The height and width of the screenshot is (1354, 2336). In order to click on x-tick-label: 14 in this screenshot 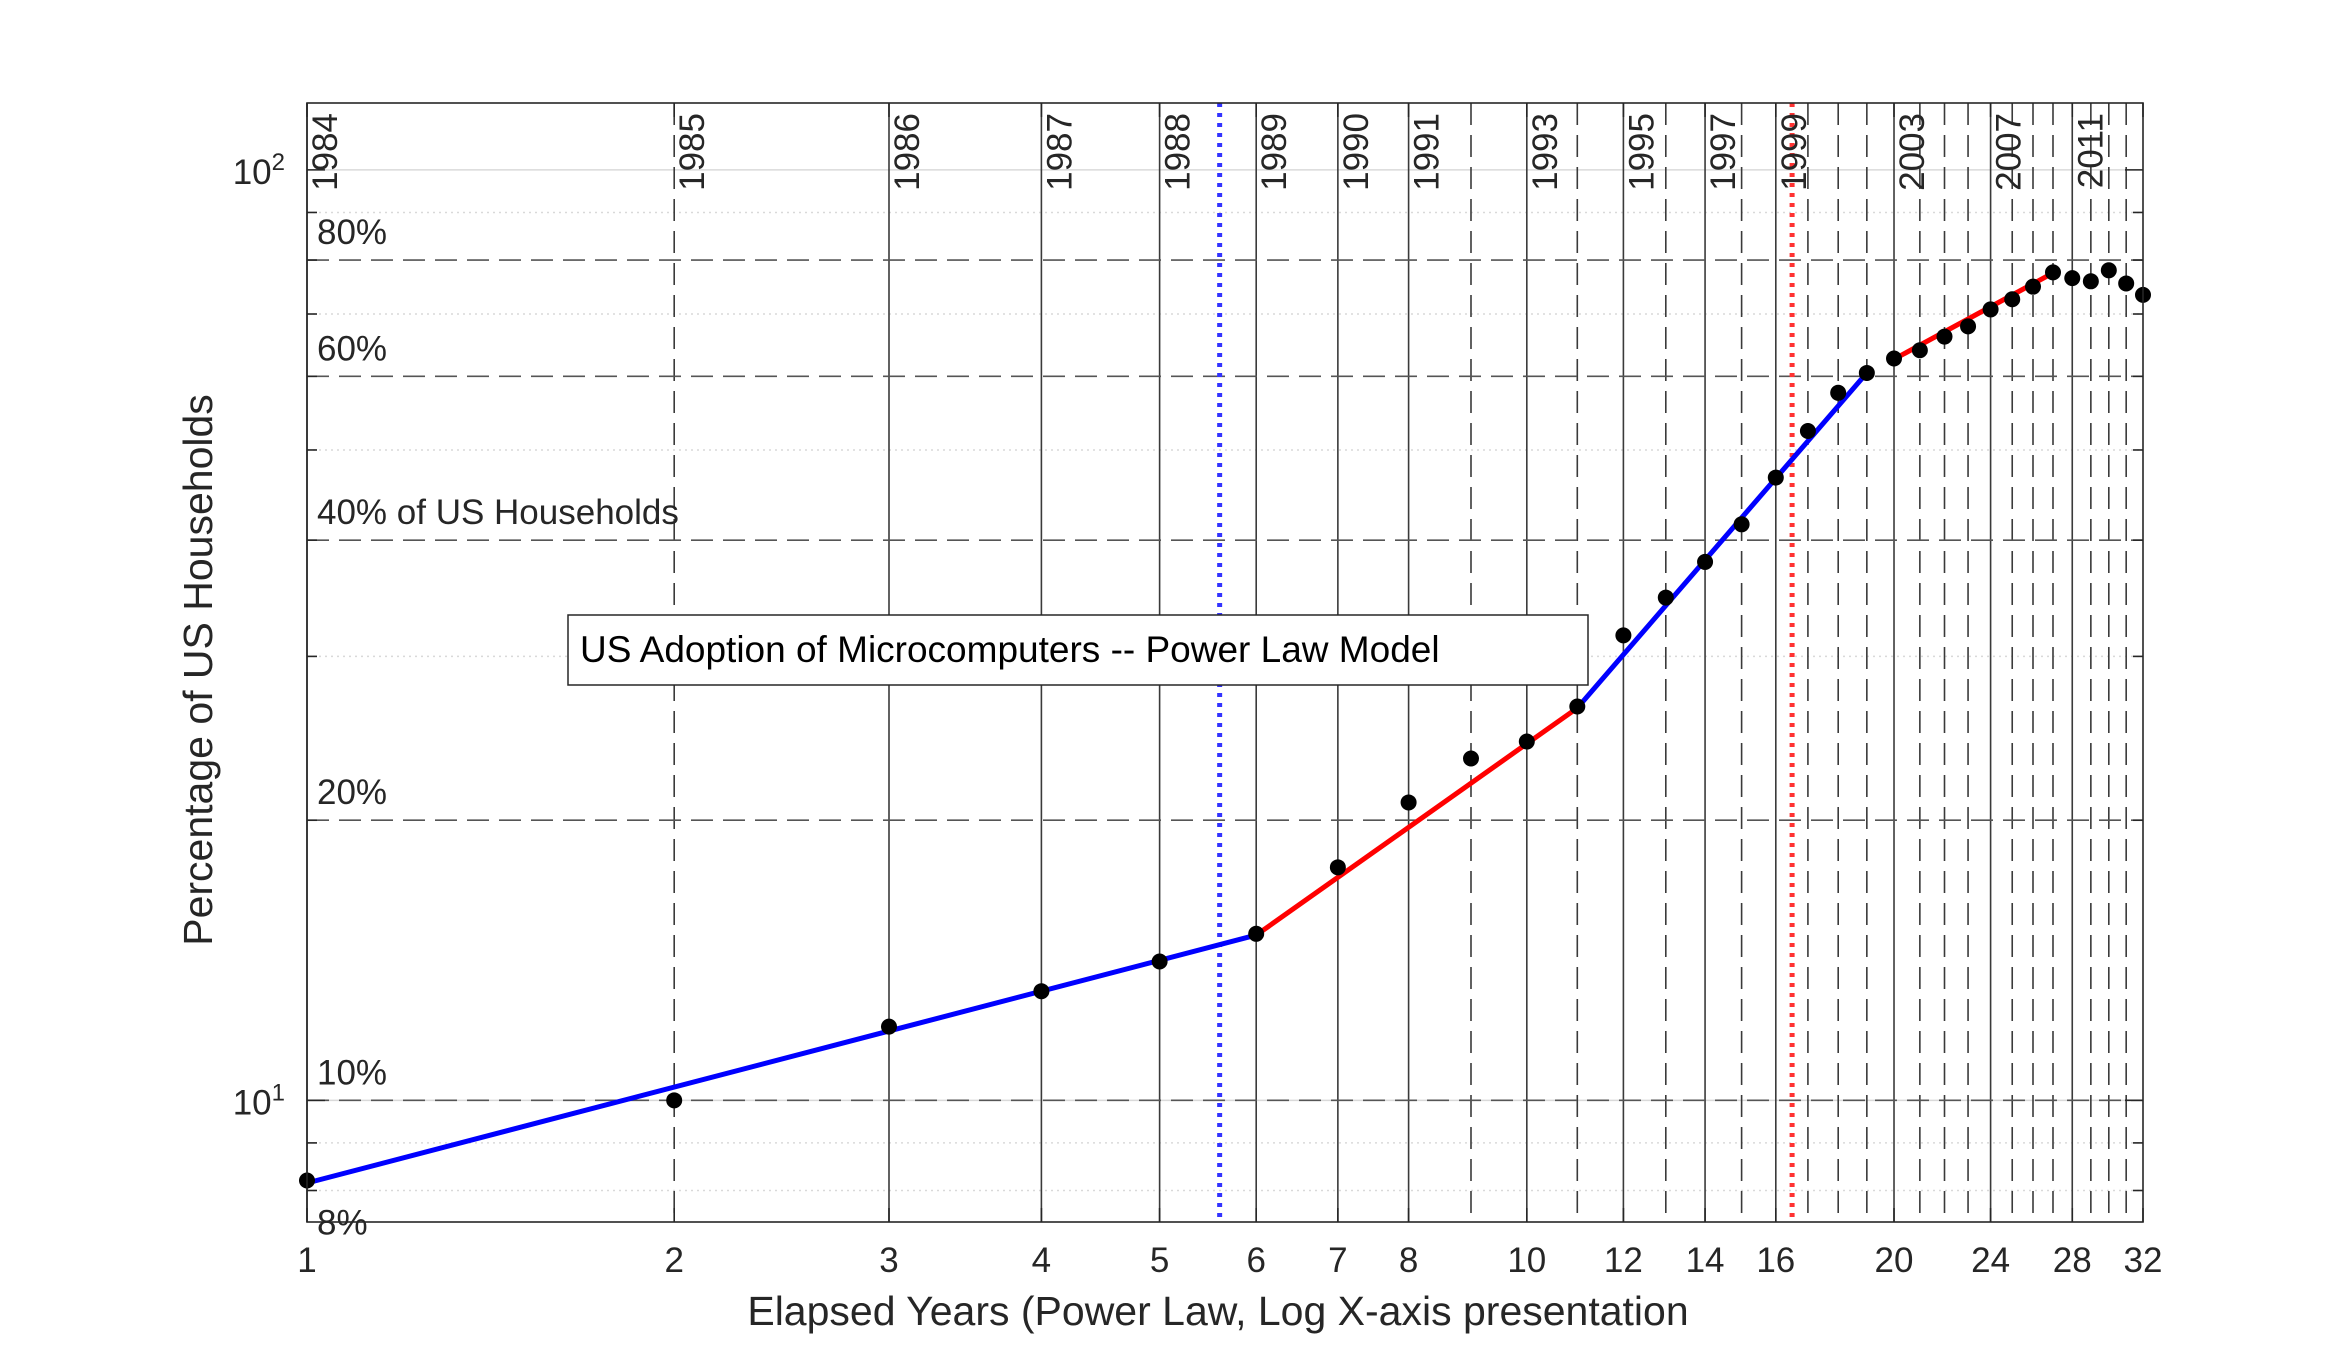, I will do `click(1705, 1260)`.